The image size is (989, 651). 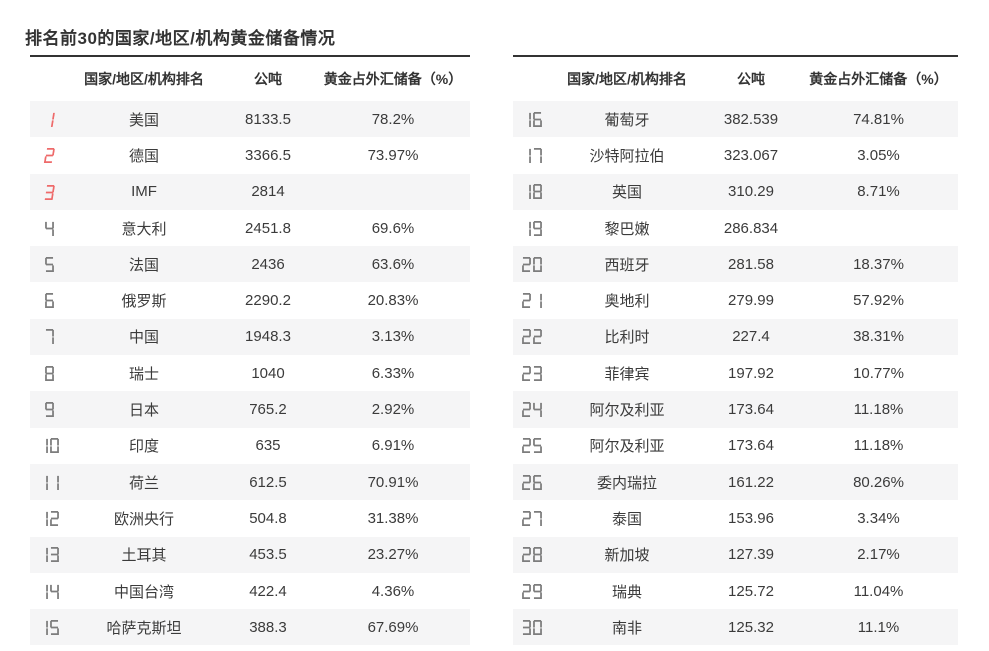 I want to click on table-row: 中国 1948.3 3.13%, so click(x=250, y=337).